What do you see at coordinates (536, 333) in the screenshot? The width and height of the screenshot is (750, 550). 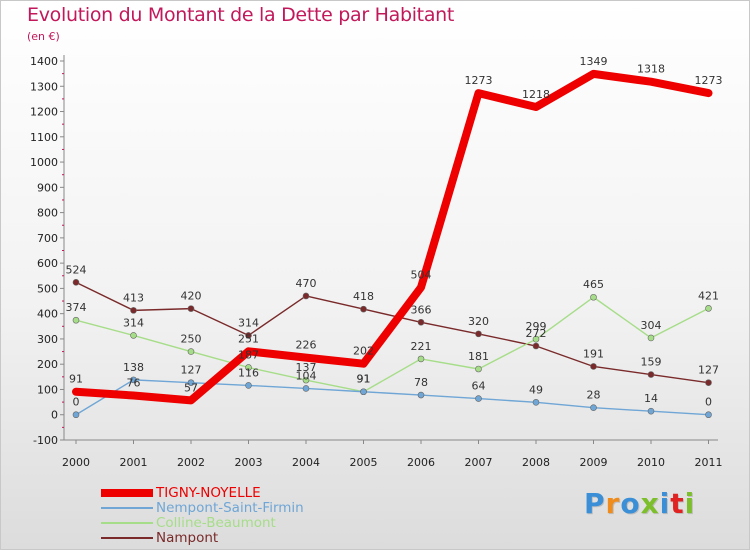 I see `data-label: 272` at bounding box center [536, 333].